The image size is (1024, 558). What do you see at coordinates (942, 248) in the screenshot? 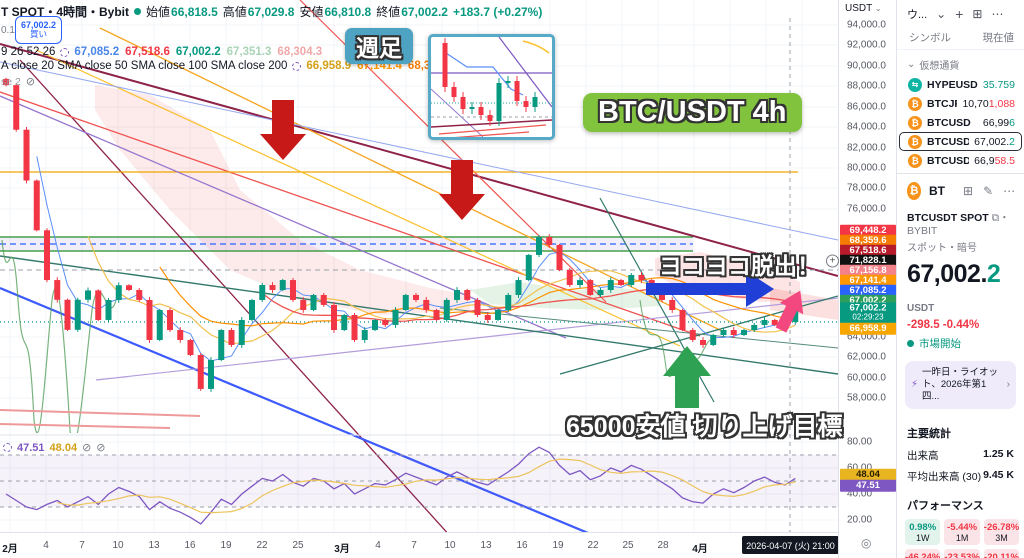
I see `symbol-subtitle: スポット・暗号` at bounding box center [942, 248].